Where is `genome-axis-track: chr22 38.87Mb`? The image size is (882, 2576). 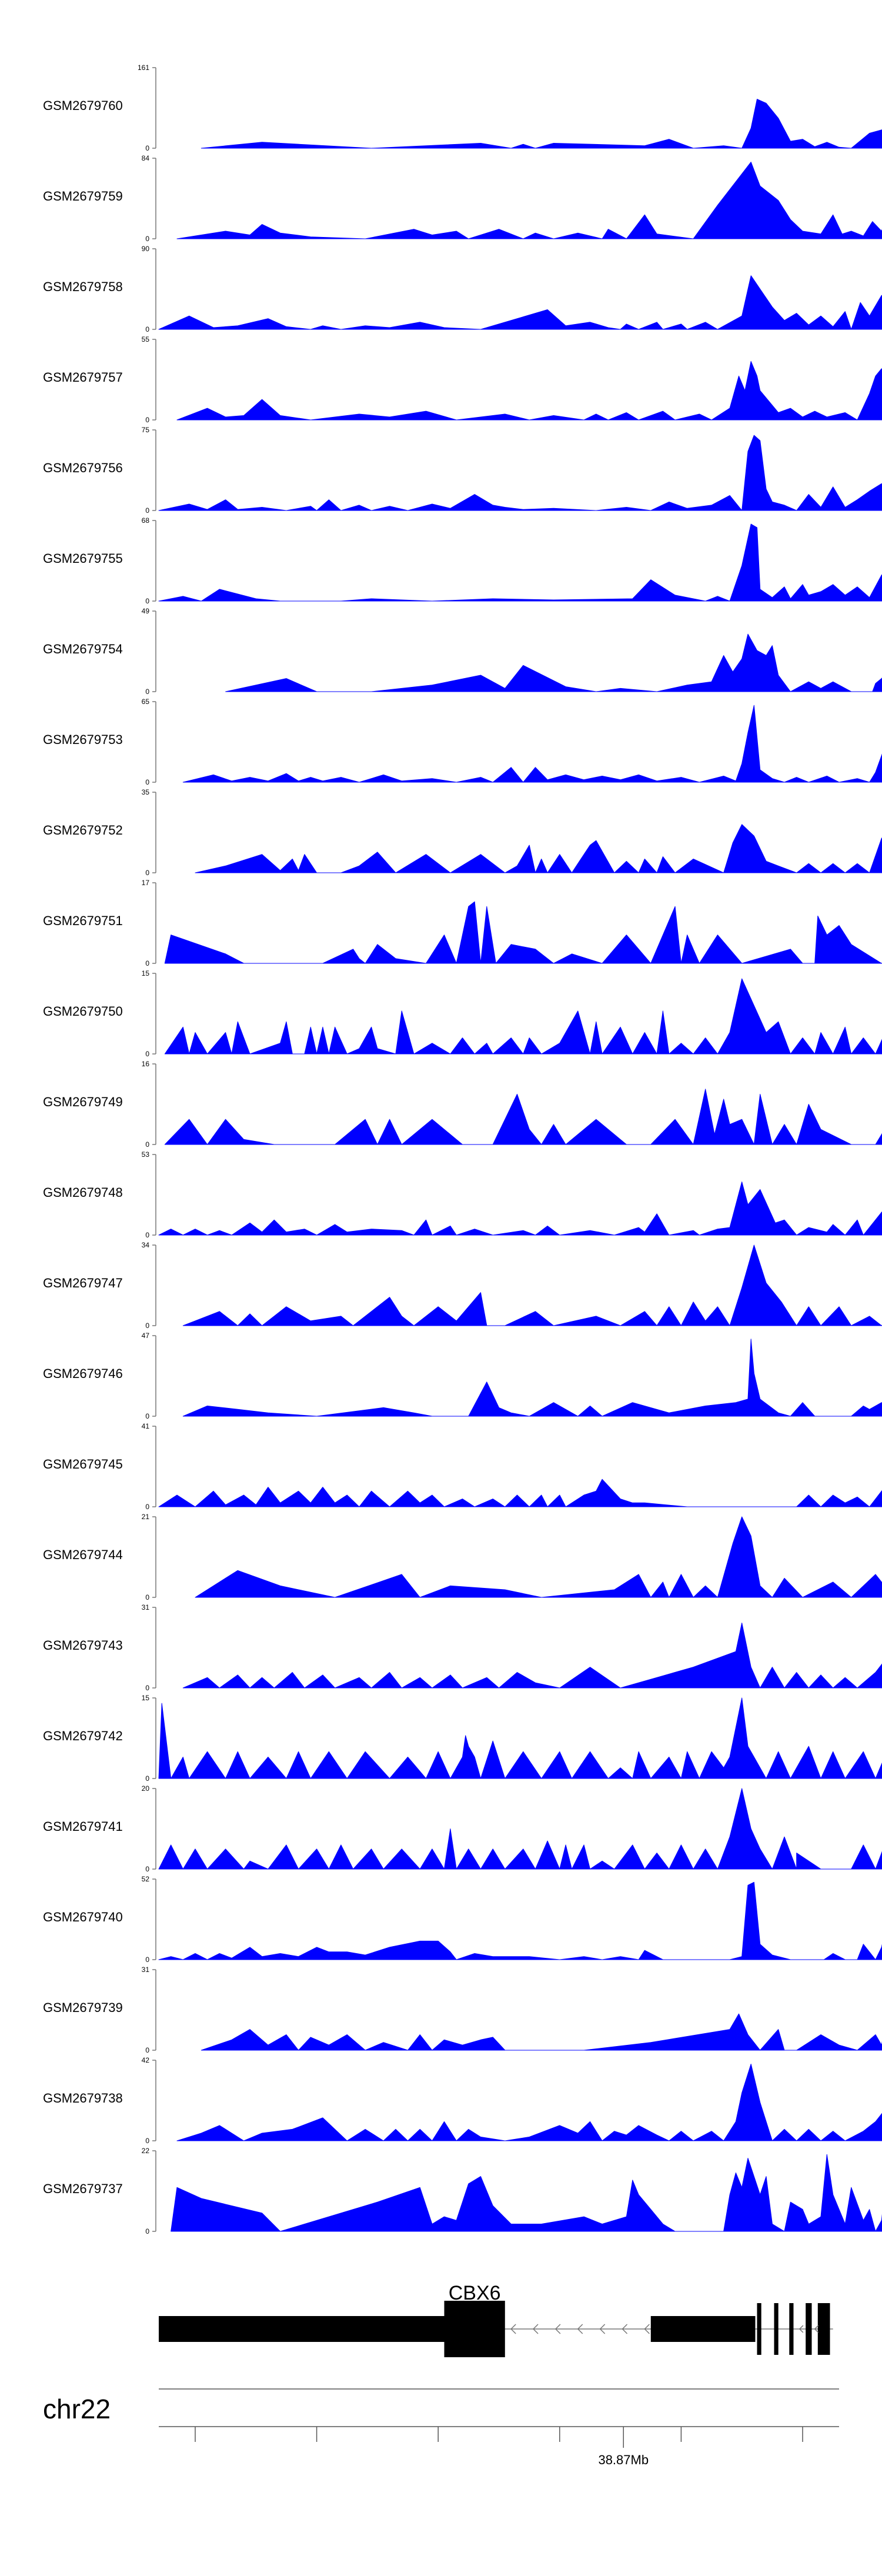 genome-axis-track: chr22 38.87Mb is located at coordinates (441, 2427).